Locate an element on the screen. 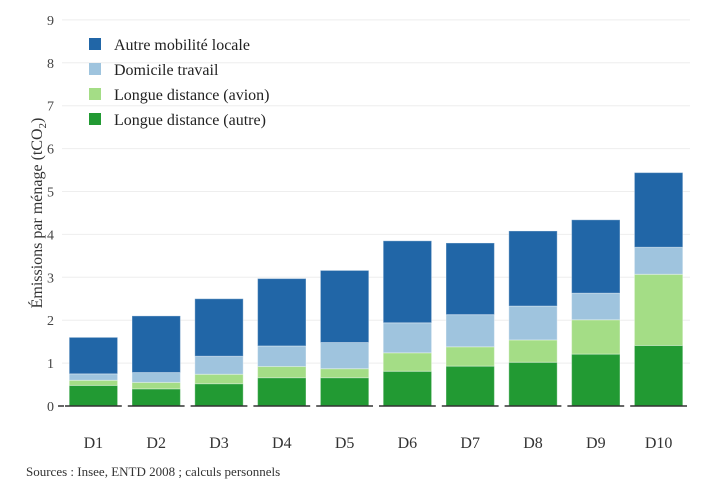  y-tick-label: 6 is located at coordinates (50, 150).